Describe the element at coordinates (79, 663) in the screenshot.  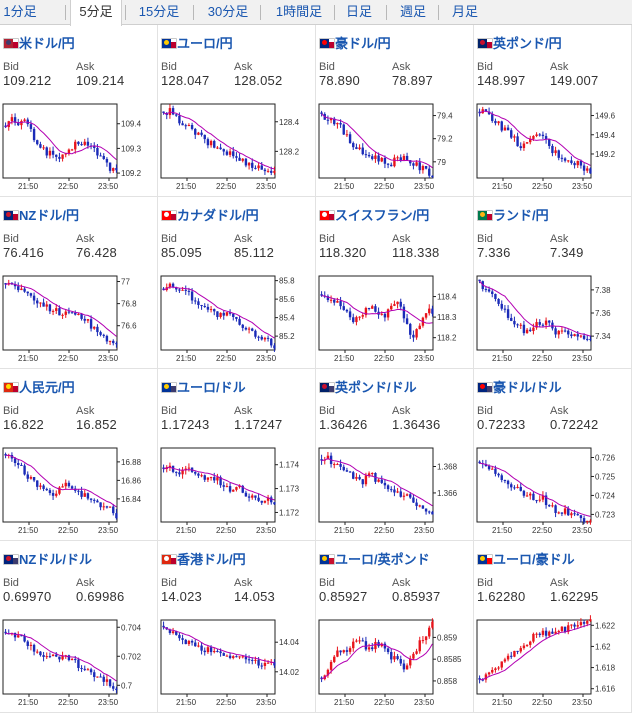
I see `candlestick-chart: 0.704 0.702 0.7 21:50 22:50 23:50` at that location.